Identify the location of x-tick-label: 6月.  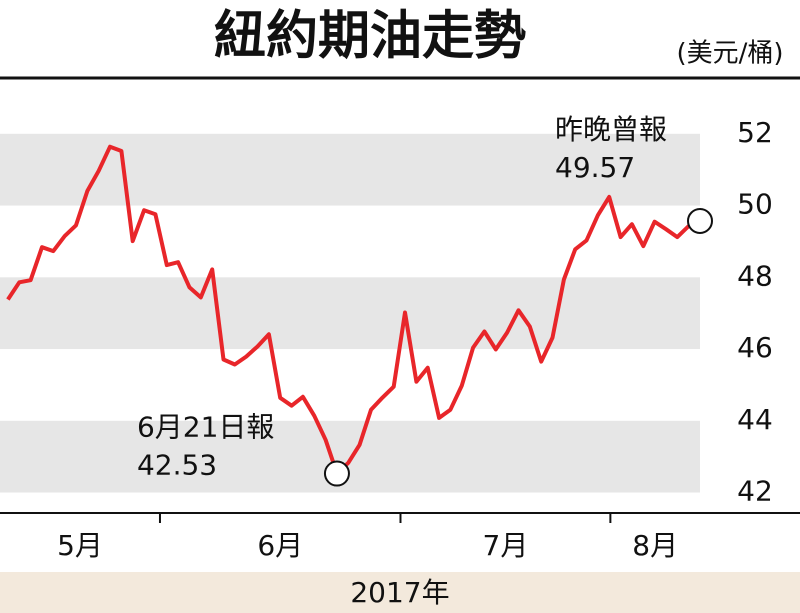
(280, 545).